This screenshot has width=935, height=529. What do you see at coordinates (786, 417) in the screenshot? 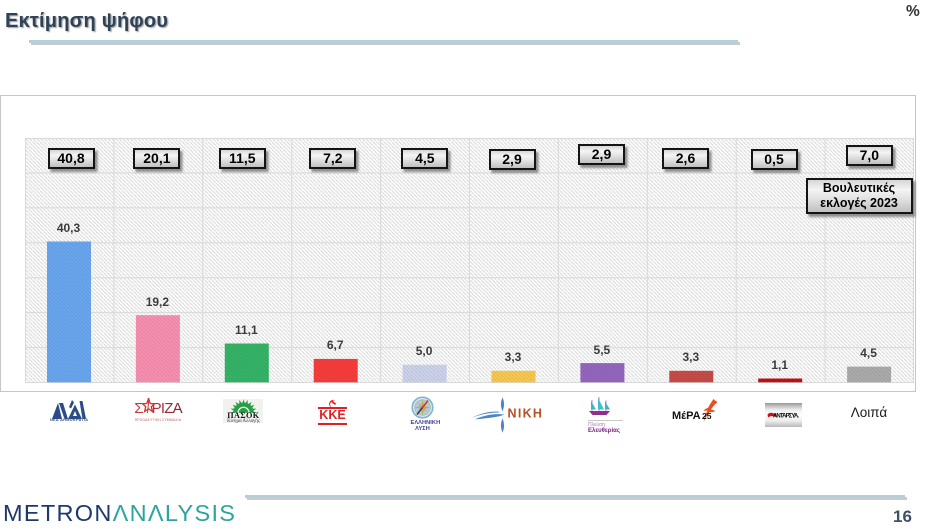
I see `svg-text: ΑΝΤΑΡΣΥΑ.` at bounding box center [786, 417].